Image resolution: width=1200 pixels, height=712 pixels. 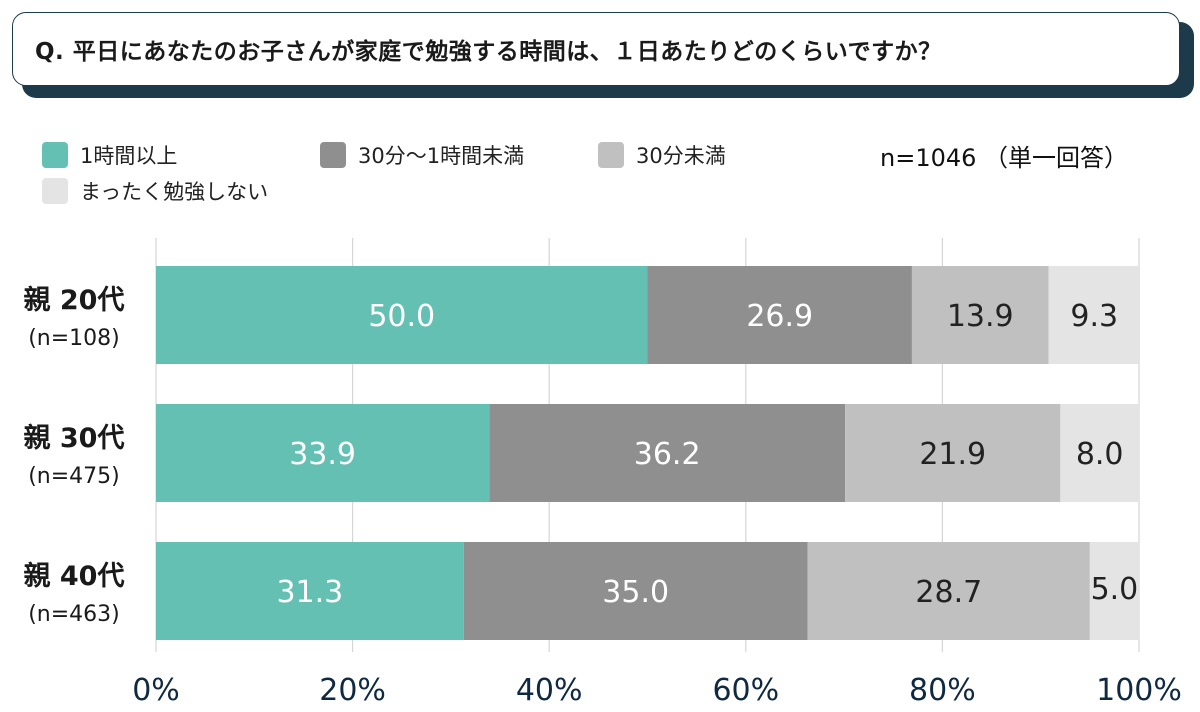 I want to click on data-label-r0-s2: 13.9, so click(x=980, y=316).